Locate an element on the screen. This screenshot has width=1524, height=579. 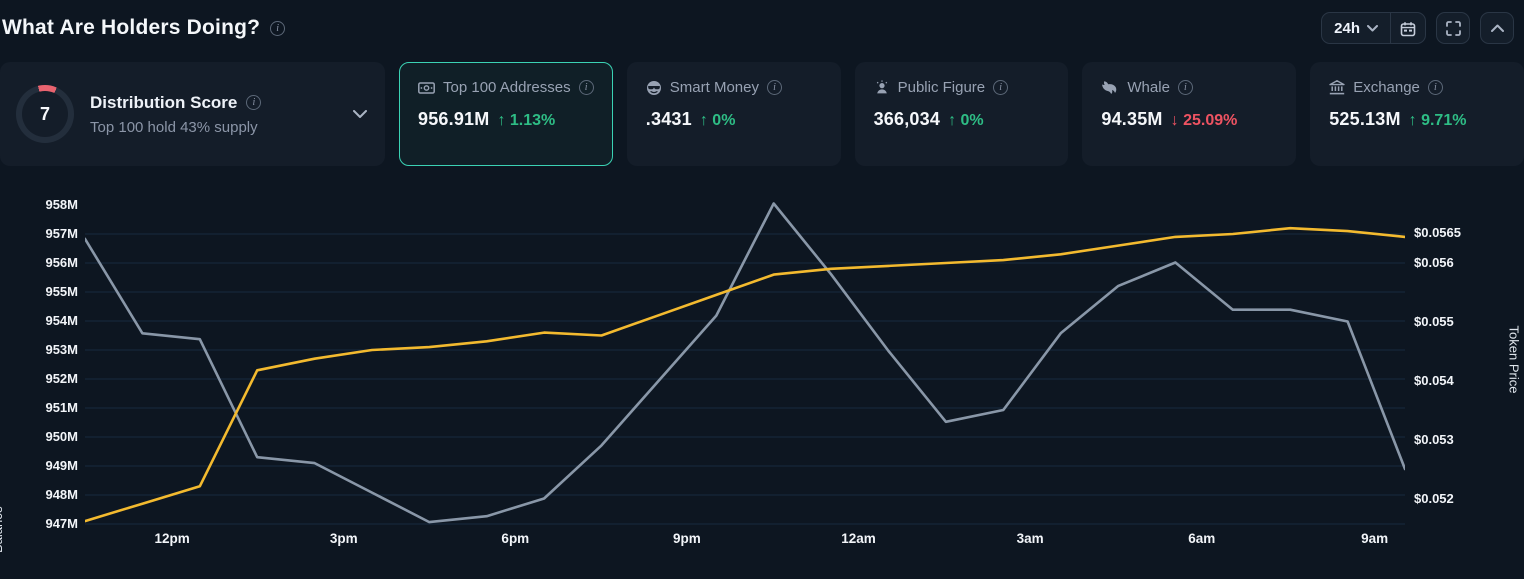
metric-card-smart-money: Smart Money i .3431 ↑ 0% is located at coordinates (733, 114).